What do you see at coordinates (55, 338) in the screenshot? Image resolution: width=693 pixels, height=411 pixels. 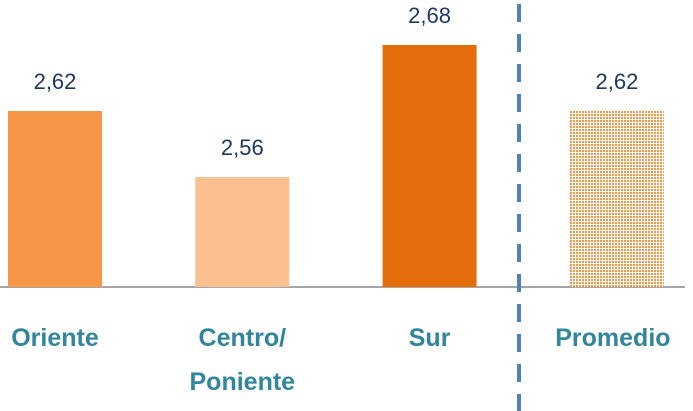 I see `category-label: Oriente` at bounding box center [55, 338].